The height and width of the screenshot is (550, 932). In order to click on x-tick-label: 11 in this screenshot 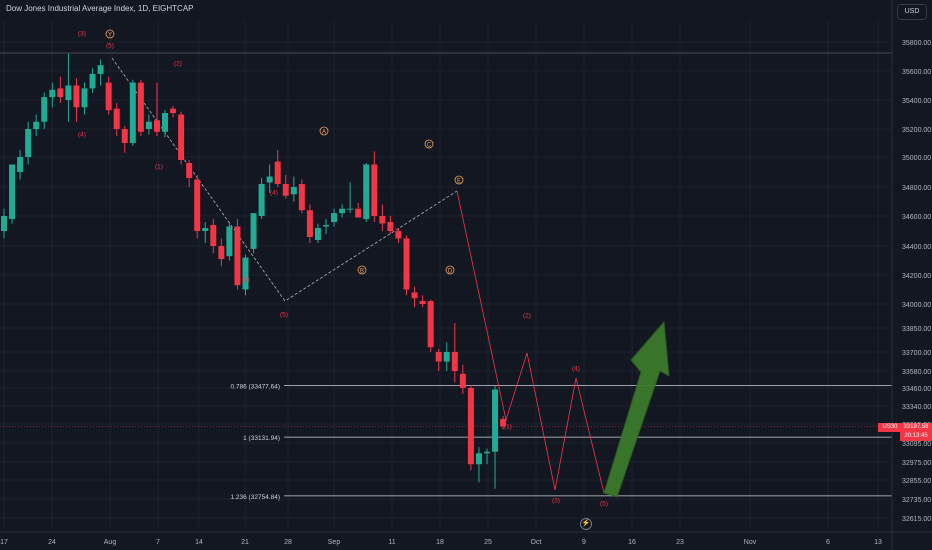, I will do `click(391, 542)`.